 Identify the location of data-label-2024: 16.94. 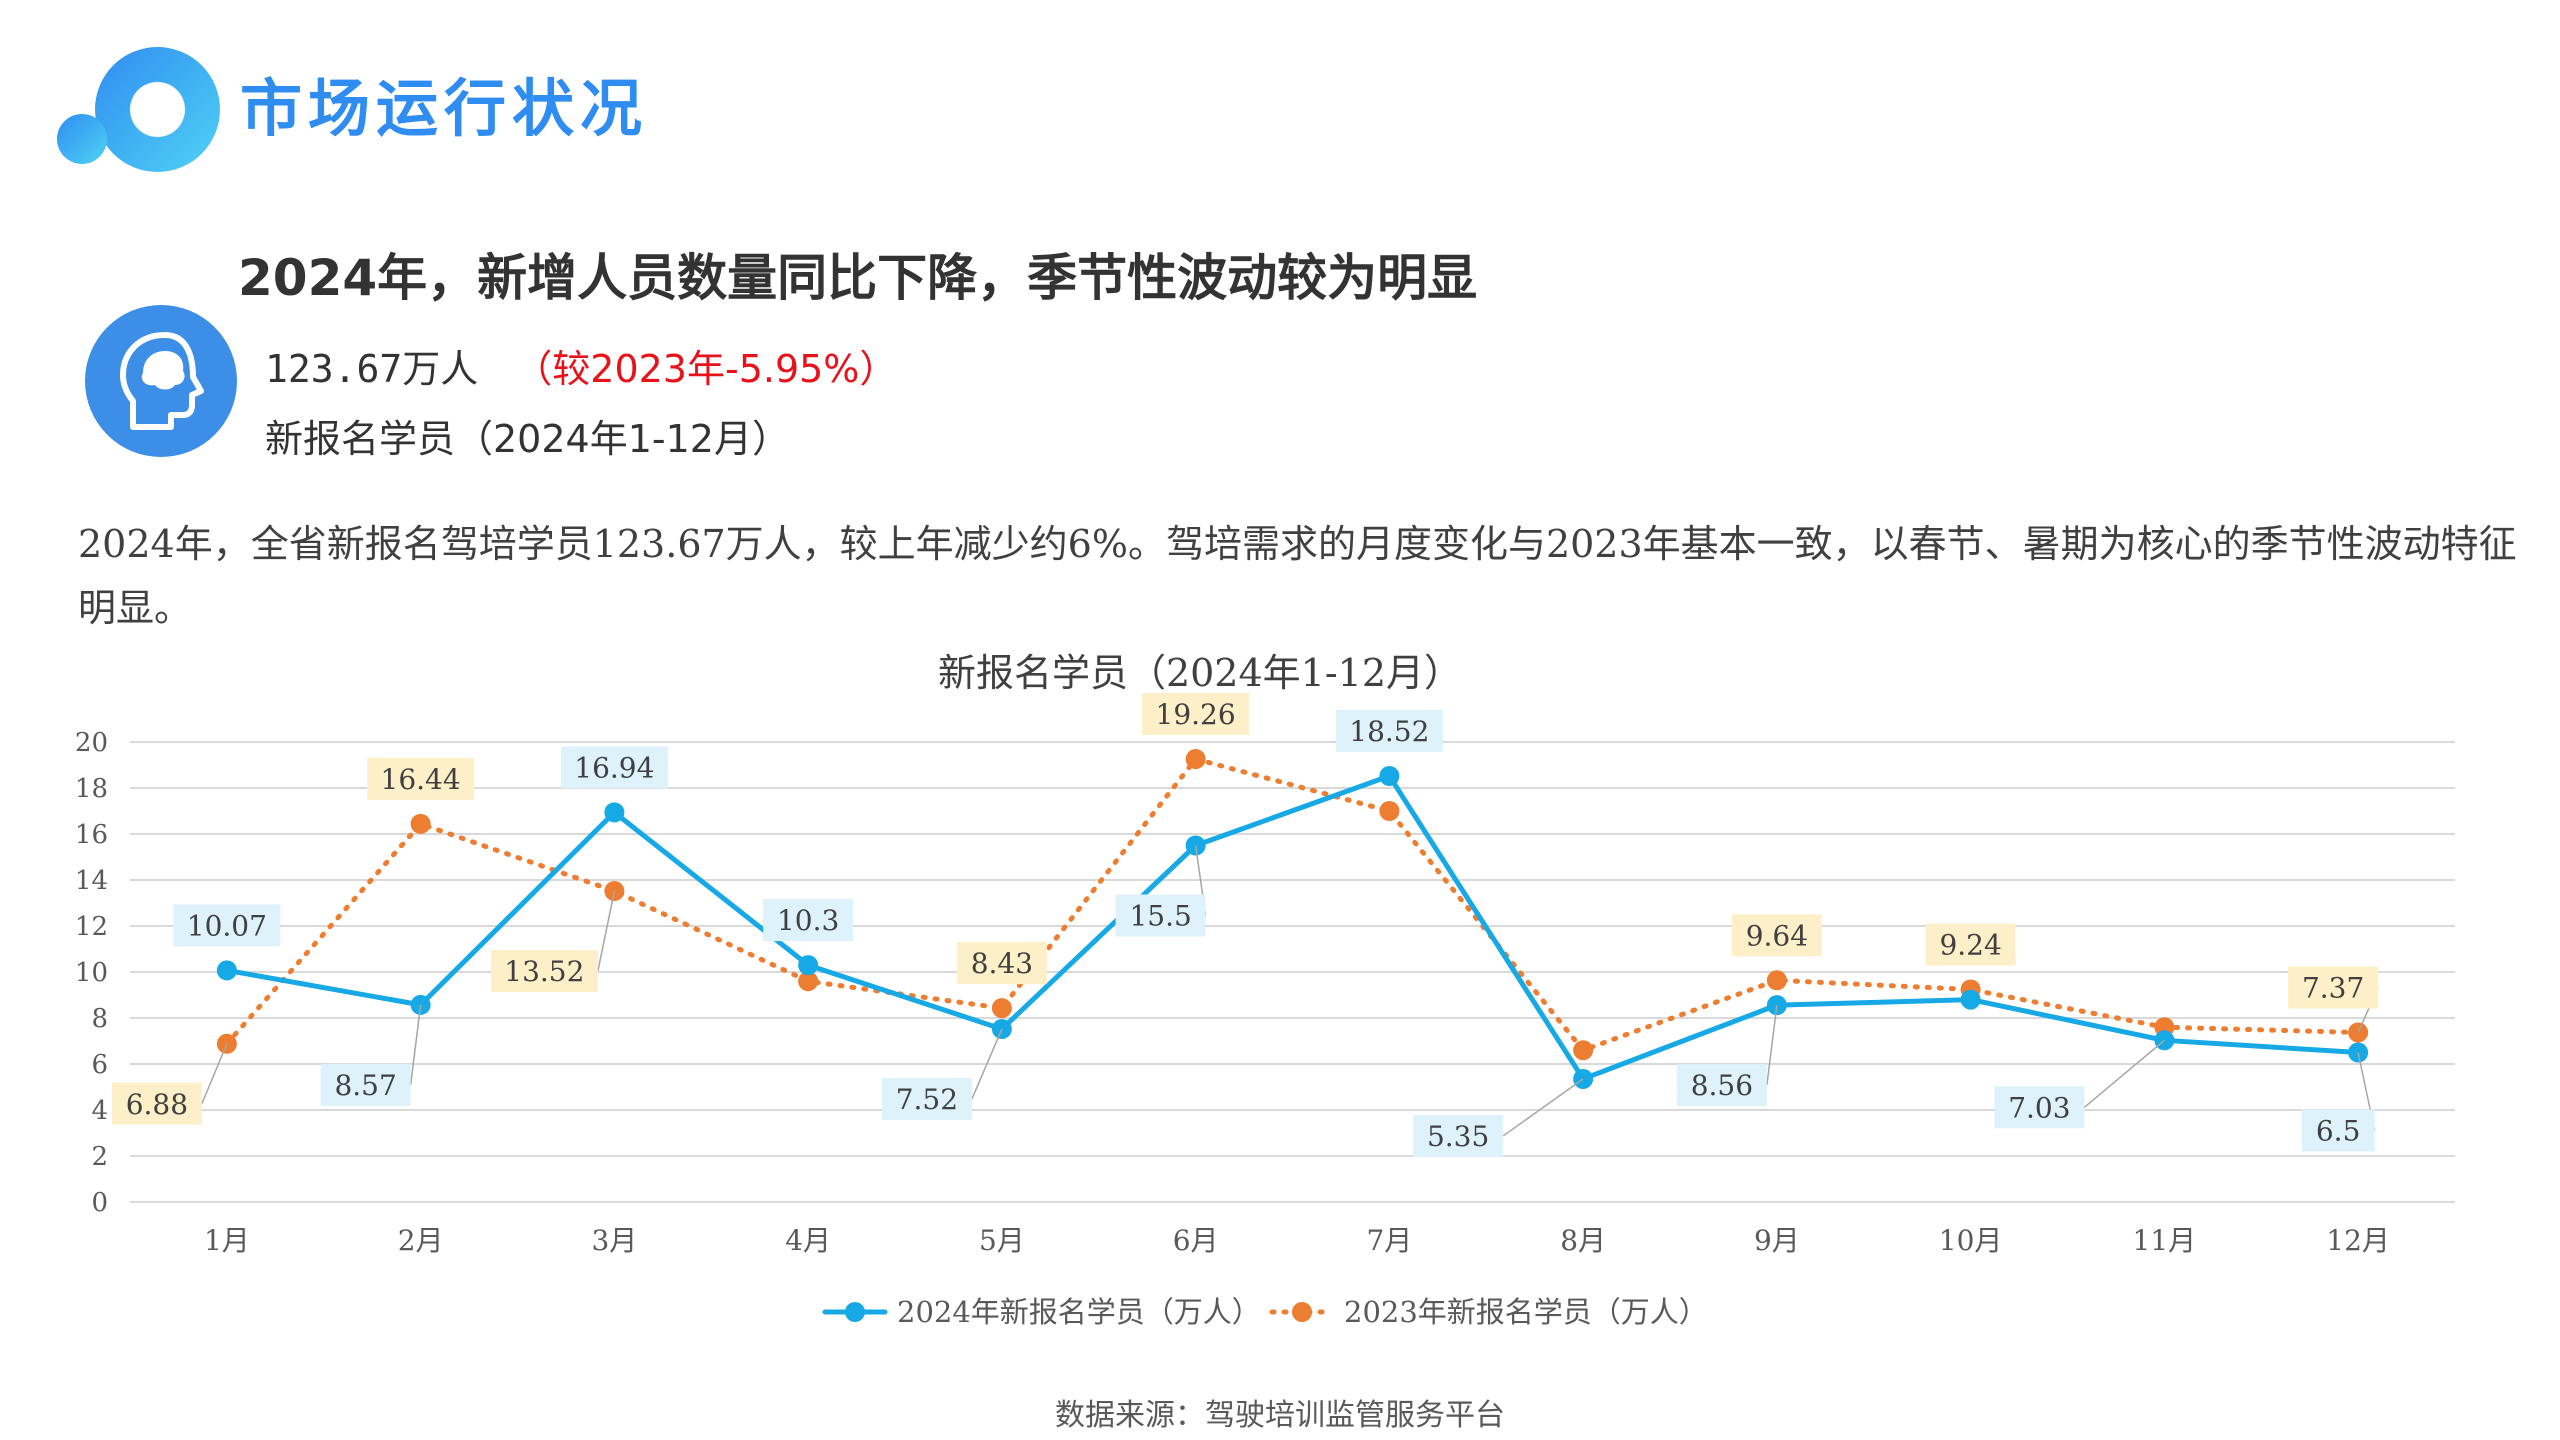
(614, 767).